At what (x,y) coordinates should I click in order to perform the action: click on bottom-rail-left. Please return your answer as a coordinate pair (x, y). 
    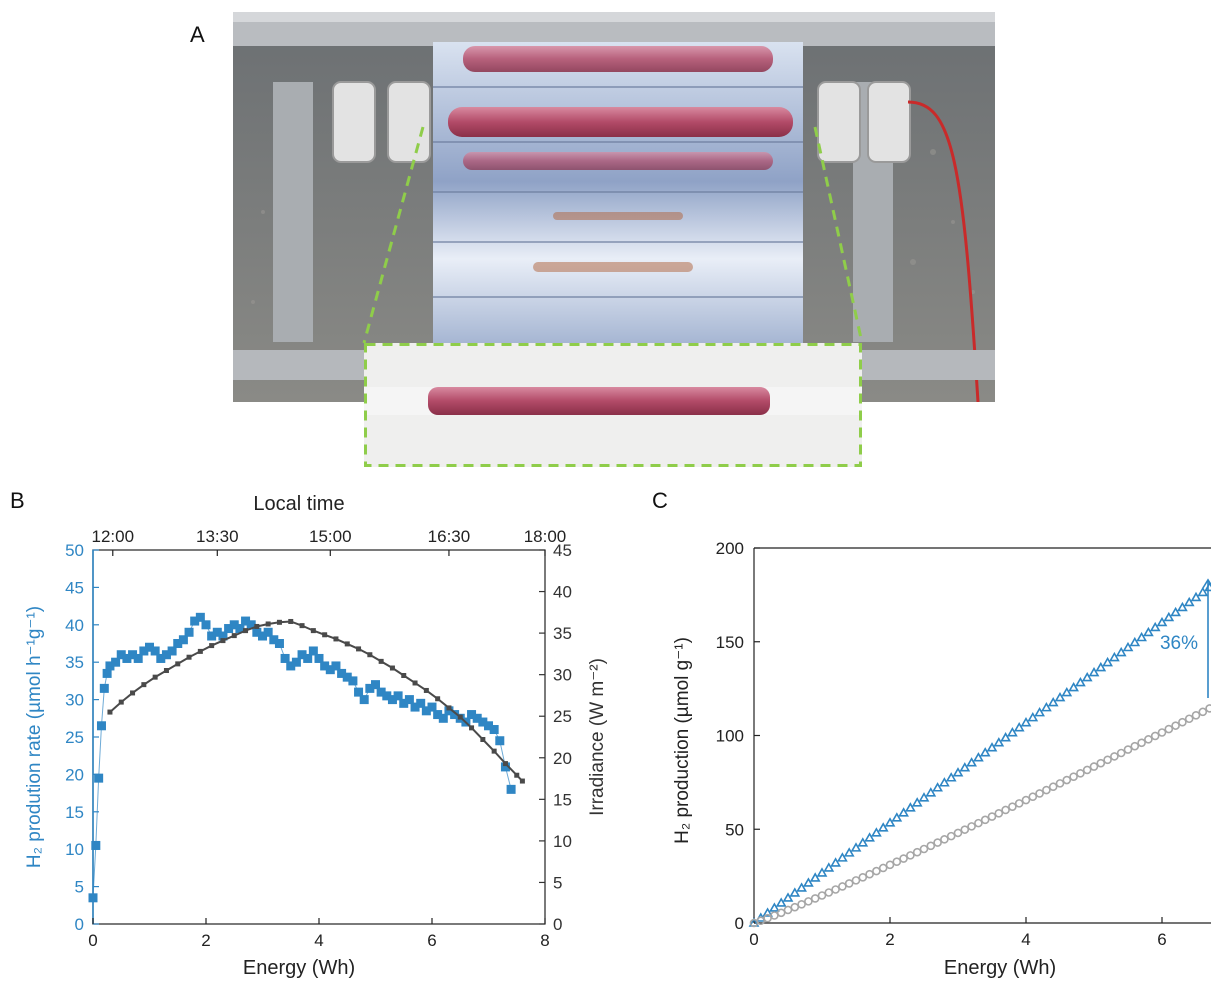
    Looking at the image, I should click on (308, 365).